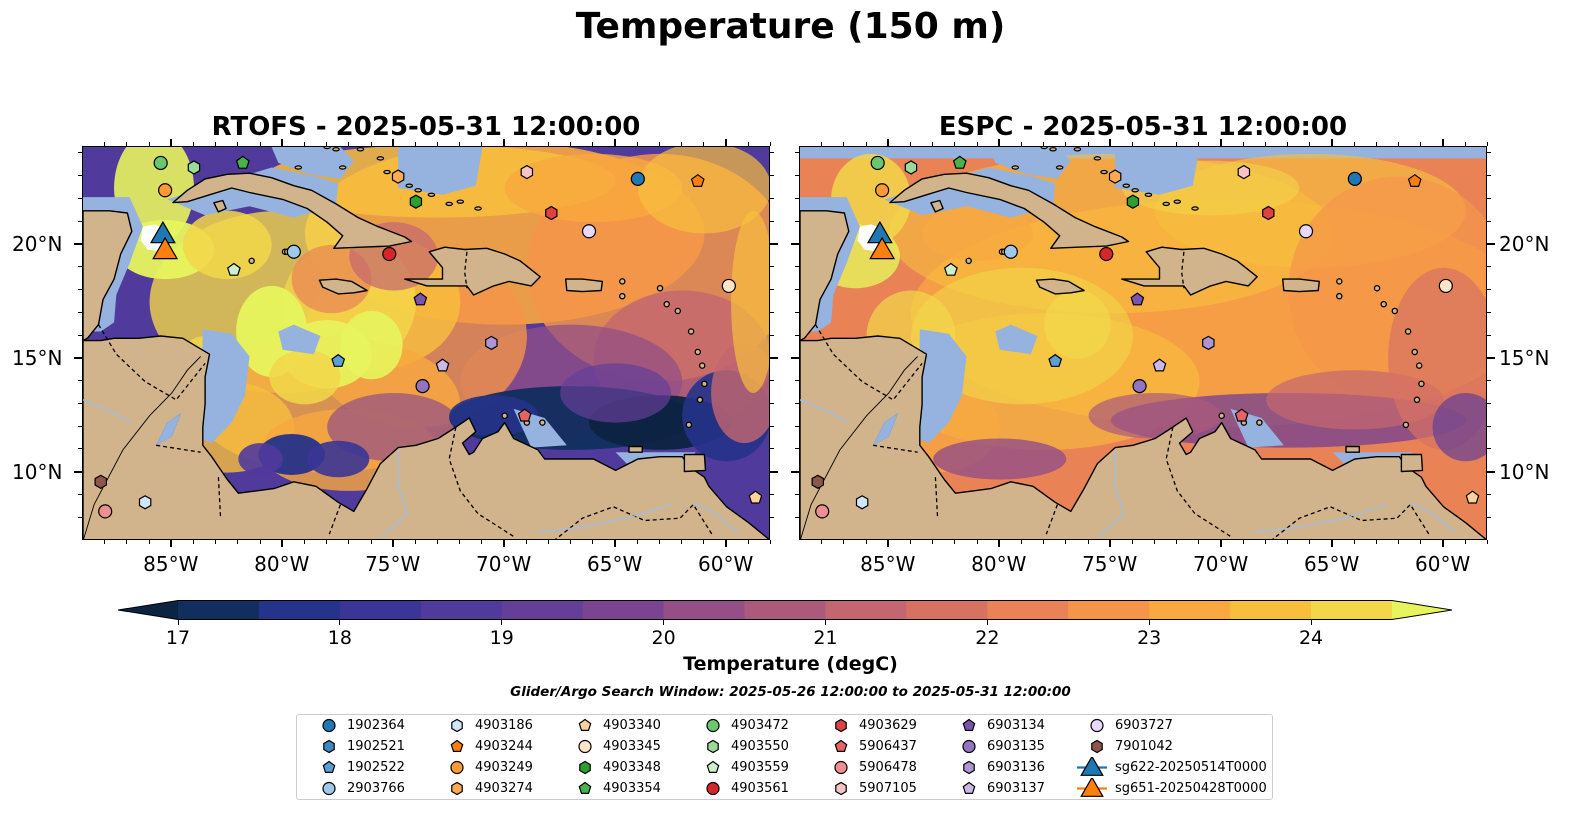  Describe the element at coordinates (999, 564) in the screenshot. I see `x-tick-label: 80°W` at that location.